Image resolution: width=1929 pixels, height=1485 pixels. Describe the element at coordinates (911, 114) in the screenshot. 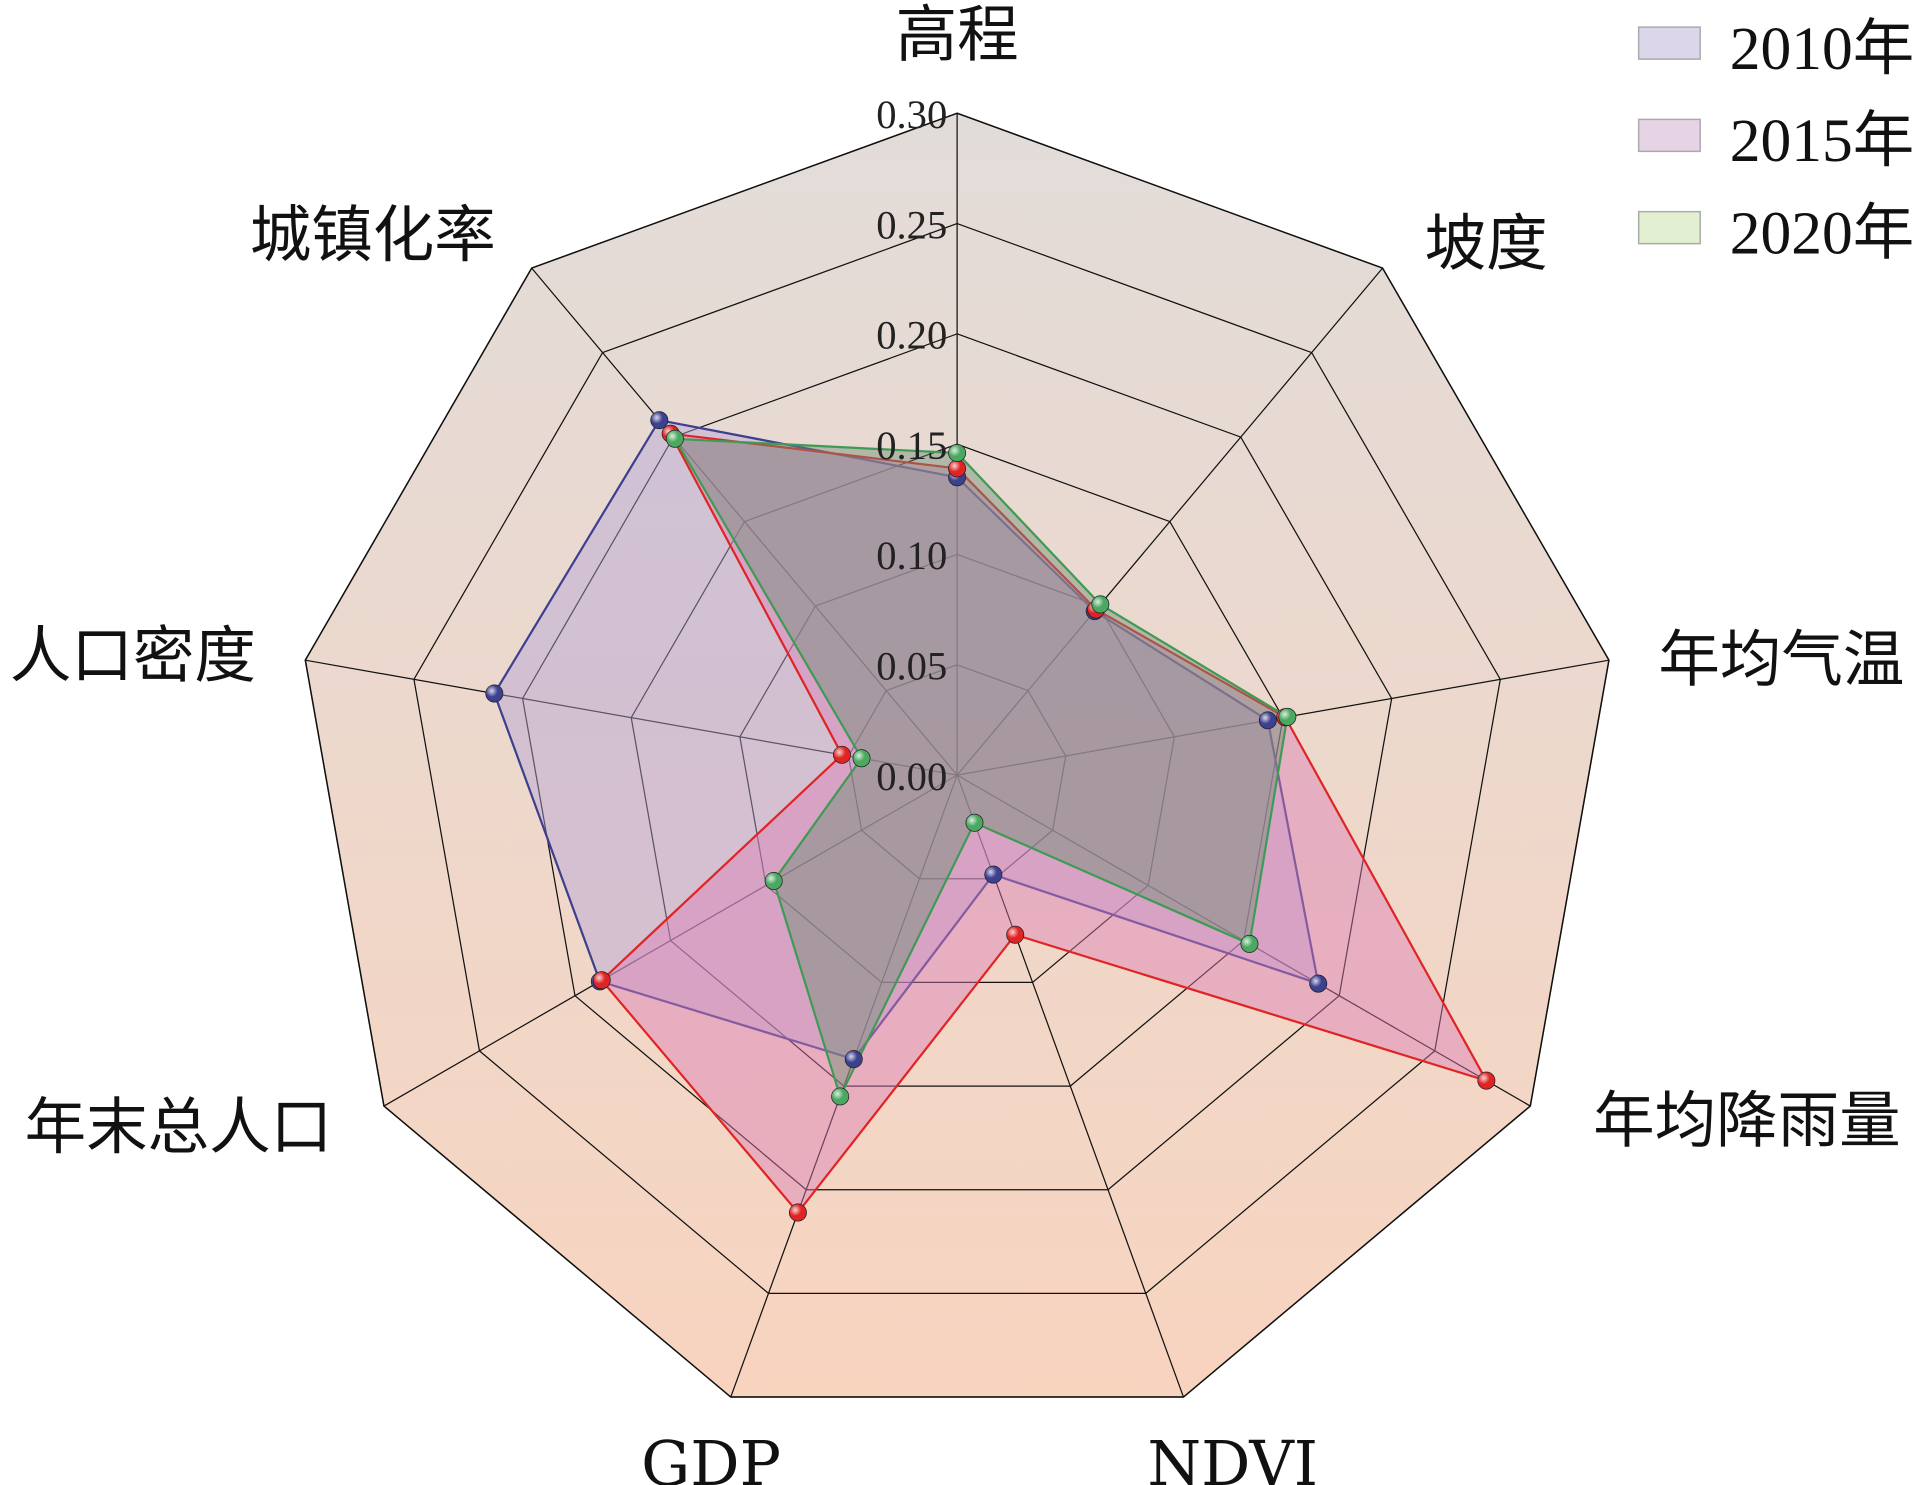

I see `tick-label: 0.30` at that location.